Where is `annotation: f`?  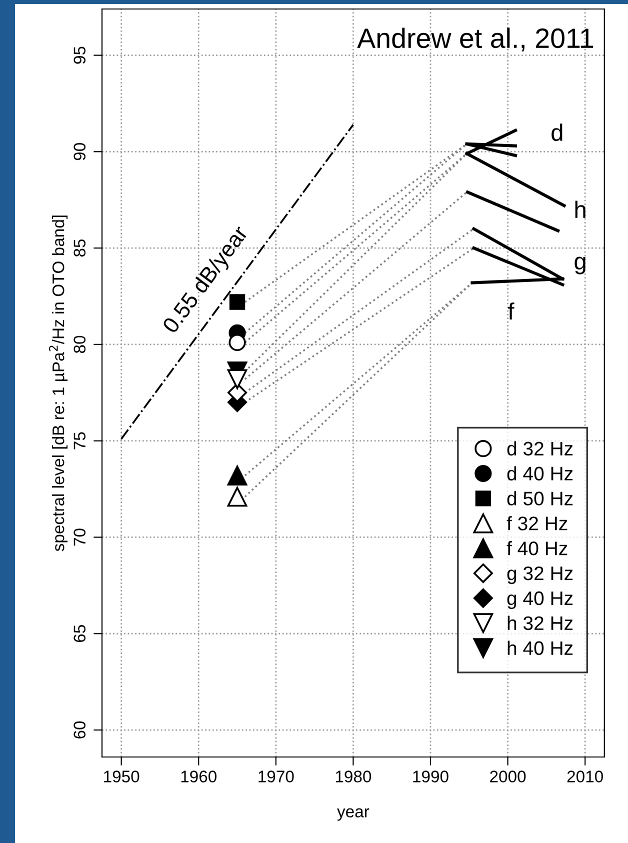 annotation: f is located at coordinates (511, 311).